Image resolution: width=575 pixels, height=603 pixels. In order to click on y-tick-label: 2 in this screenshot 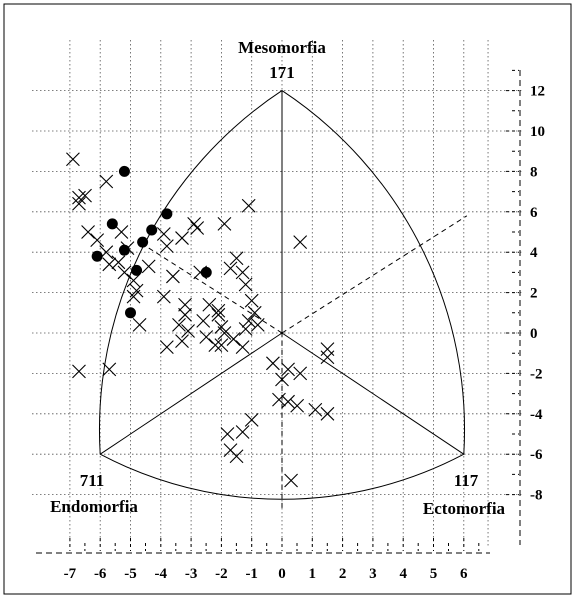, I will do `click(534, 294)`.